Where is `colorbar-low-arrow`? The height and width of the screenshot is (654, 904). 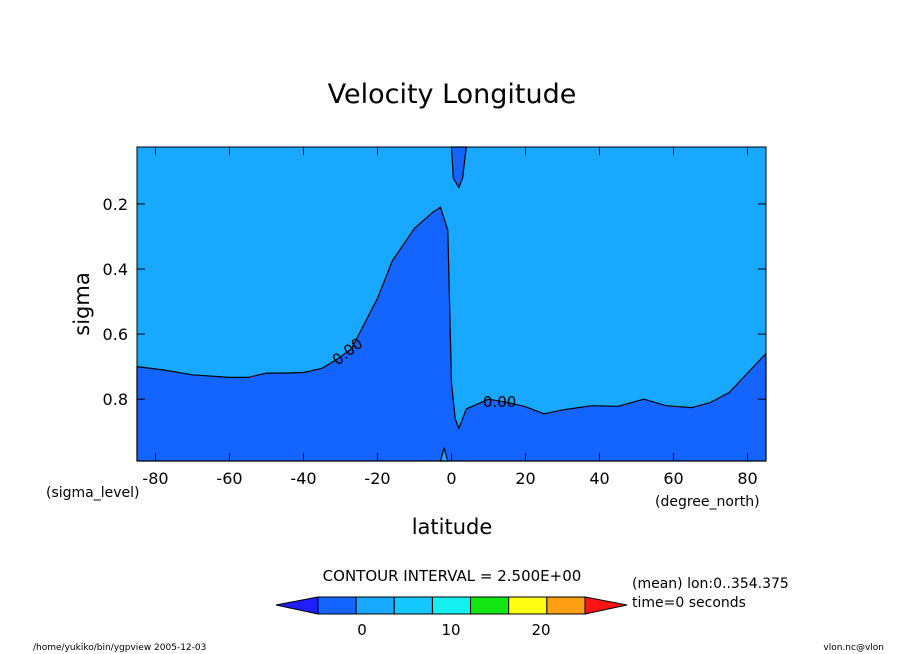
colorbar-low-arrow is located at coordinates (297, 605).